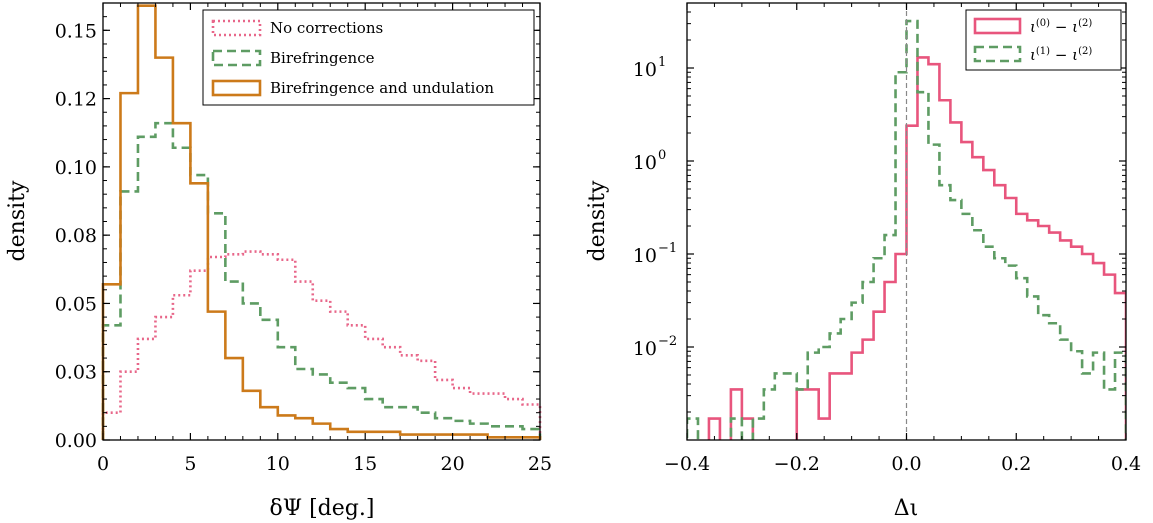 The height and width of the screenshot is (523, 1153). I want to click on right-x-axis-title: Δι, so click(906, 508).